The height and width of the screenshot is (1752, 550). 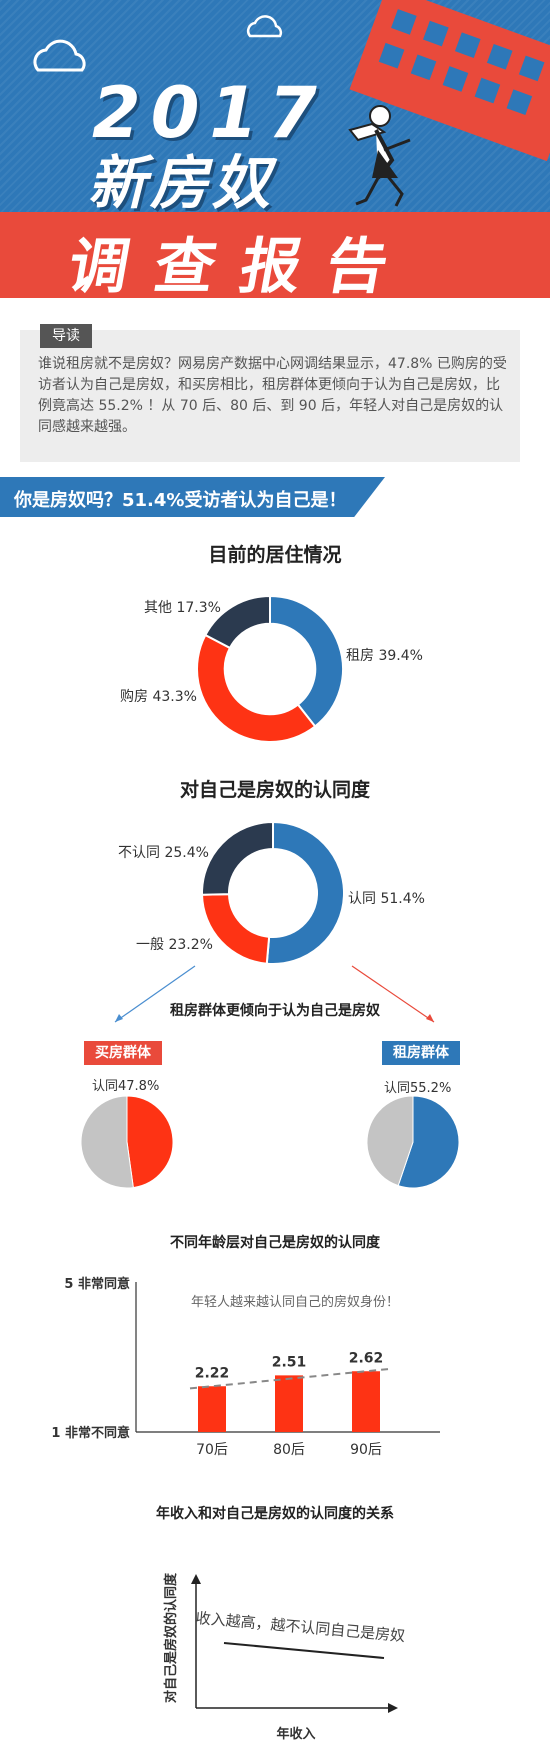 What do you see at coordinates (449, 81) in the screenshot?
I see `building-icon` at bounding box center [449, 81].